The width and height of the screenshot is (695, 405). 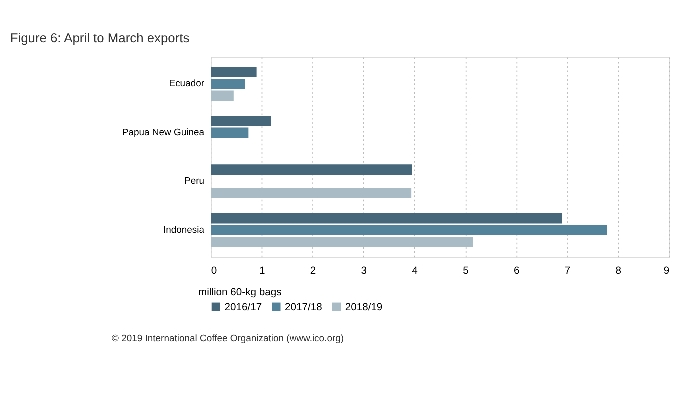 I want to click on y-tick-label: Papua New Guinea, so click(x=164, y=132).